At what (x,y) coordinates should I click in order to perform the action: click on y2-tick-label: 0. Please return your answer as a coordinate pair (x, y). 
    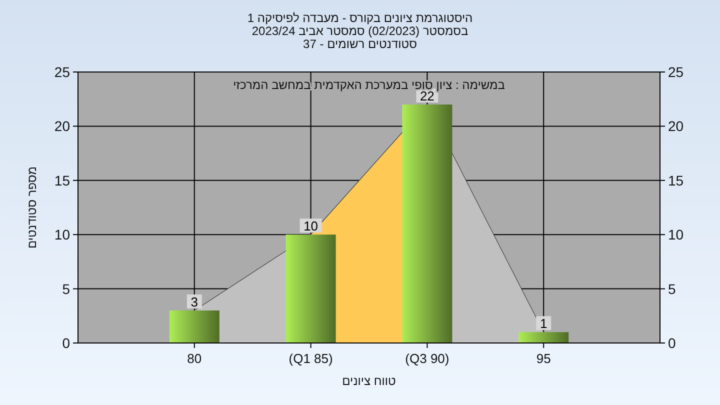
    Looking at the image, I should click on (672, 343).